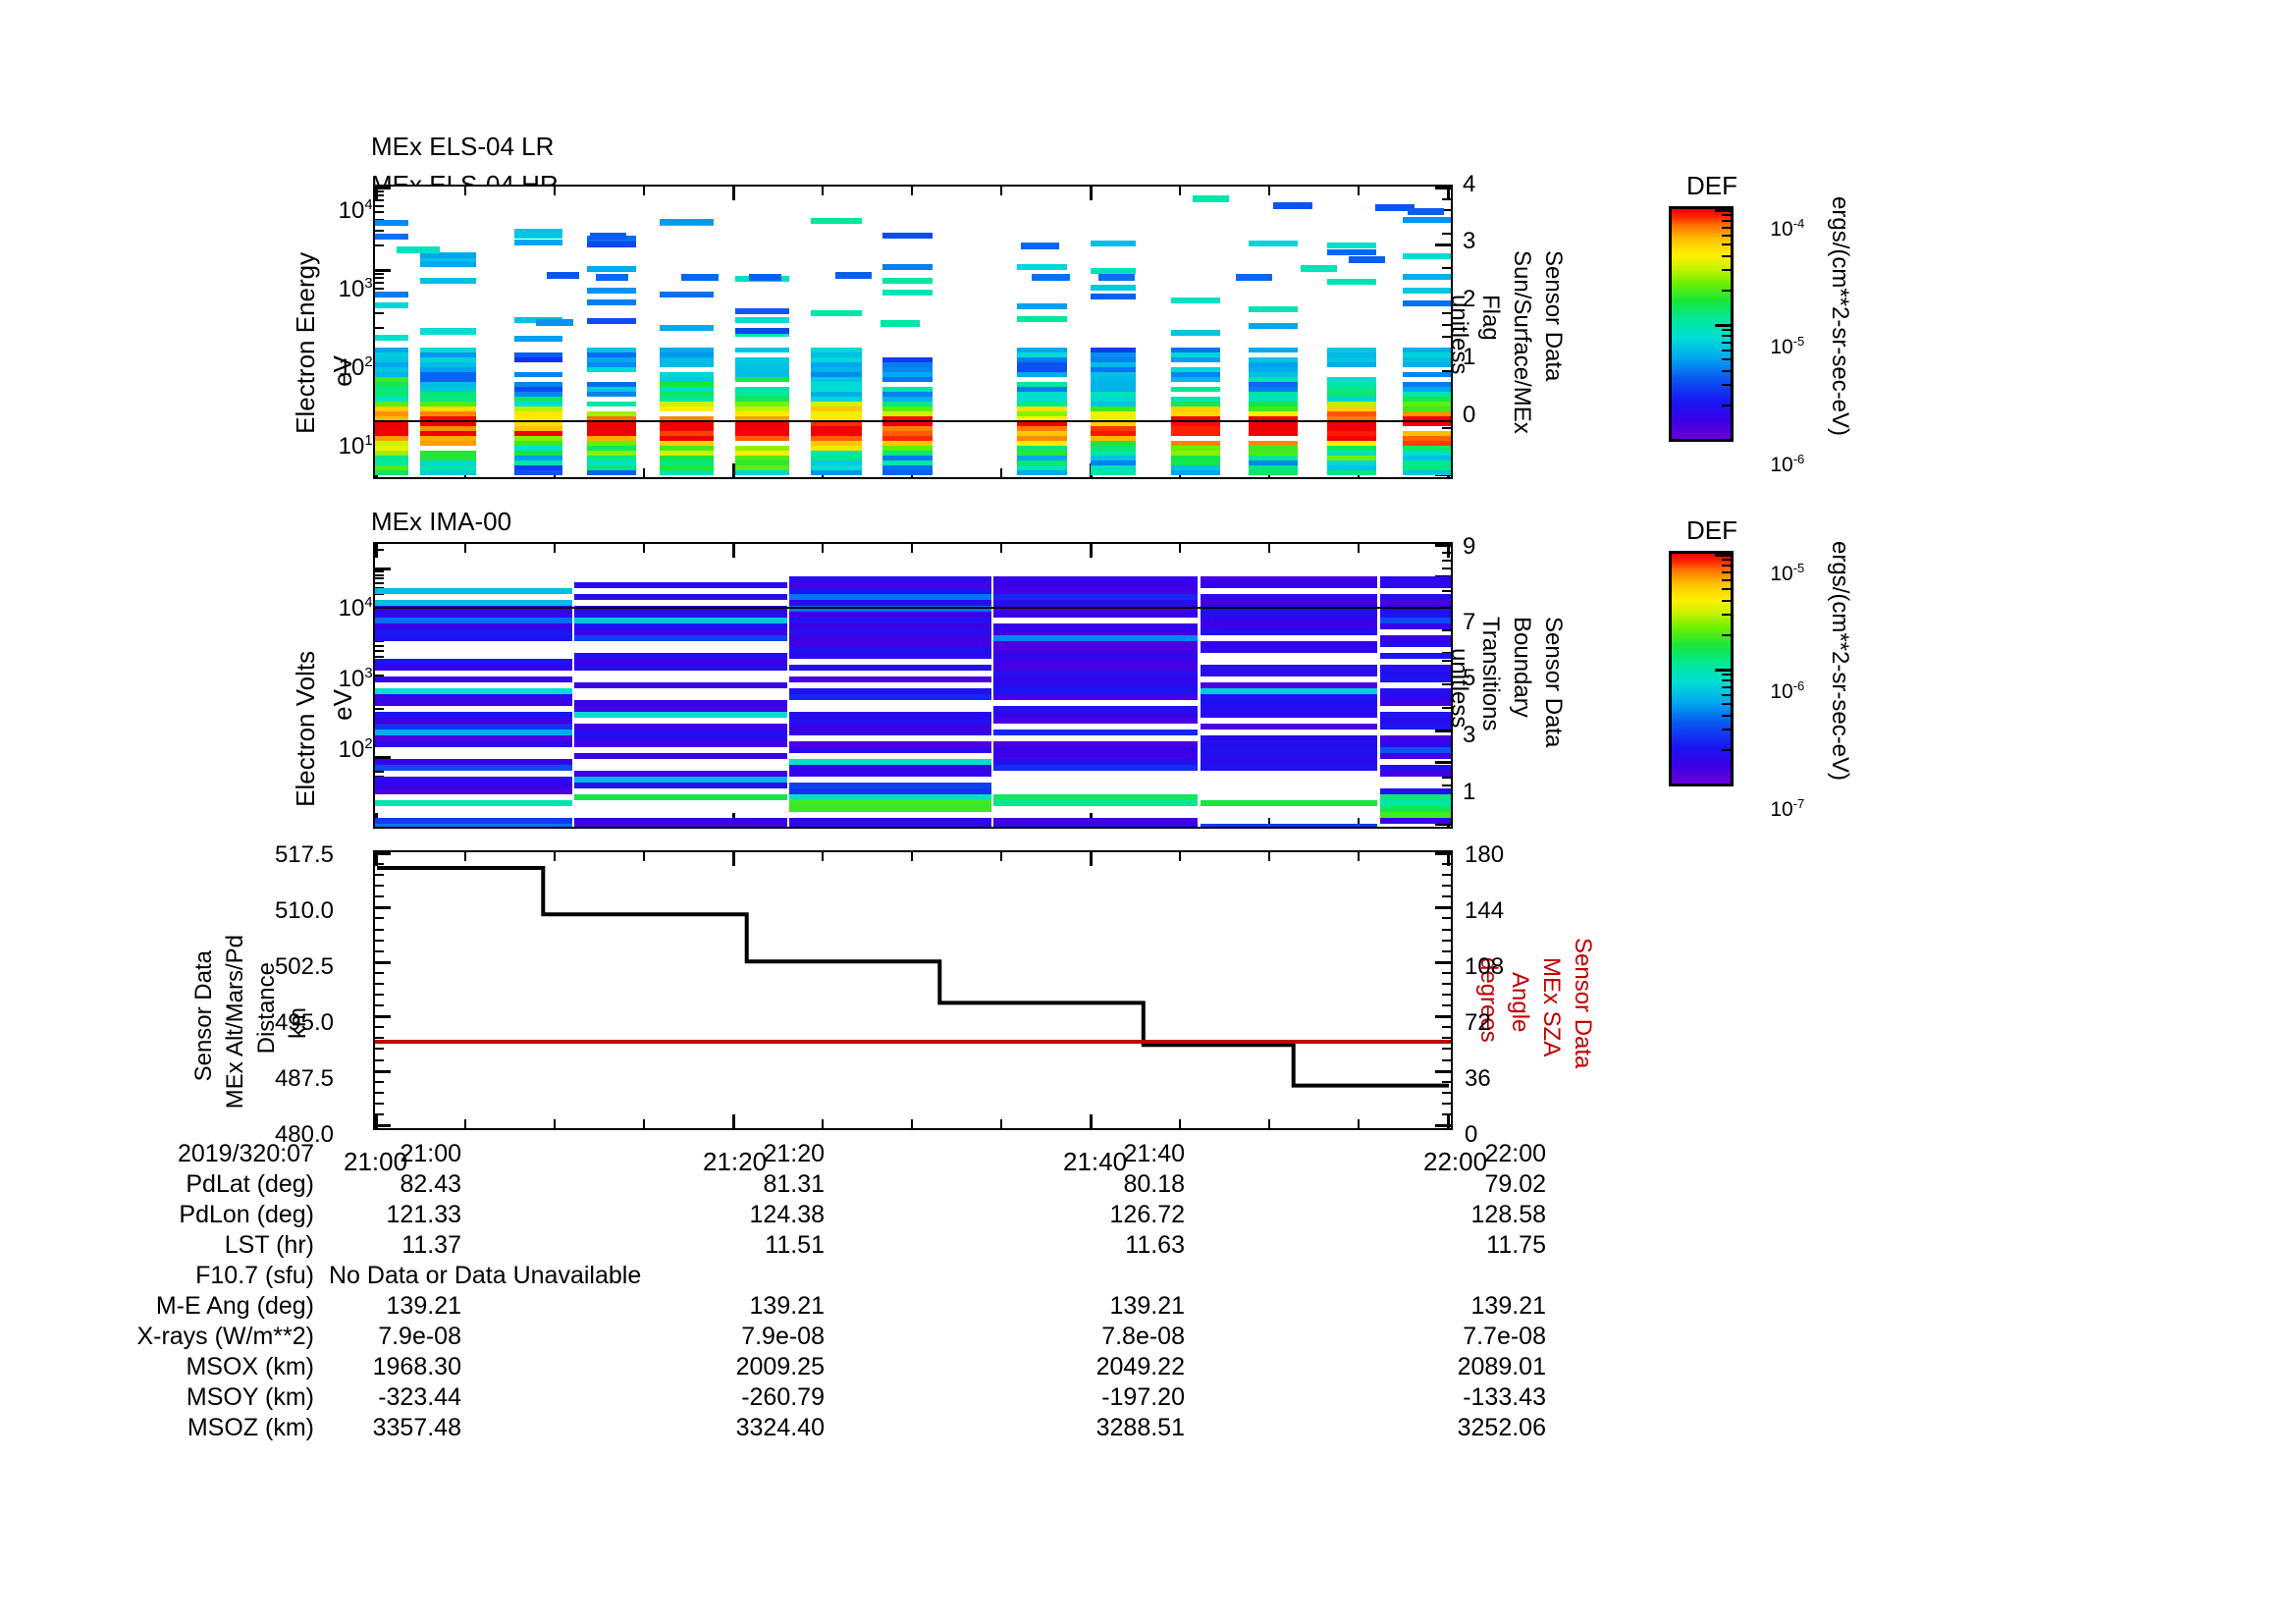 The width and height of the screenshot is (2296, 1623). I want to click on colorbar-tick, so click(1726, 750).